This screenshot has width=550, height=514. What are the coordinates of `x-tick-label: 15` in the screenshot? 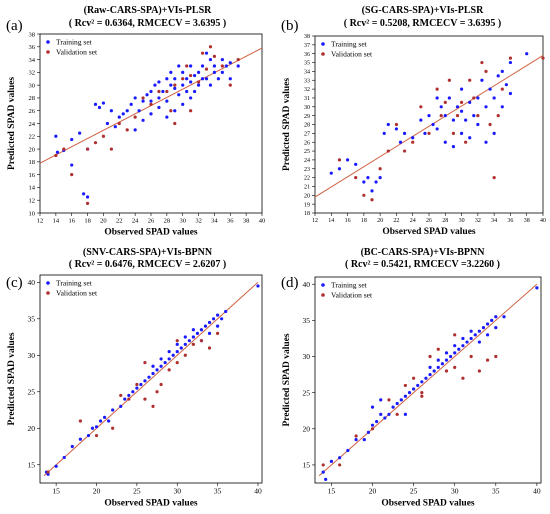 It's located at (56, 491).